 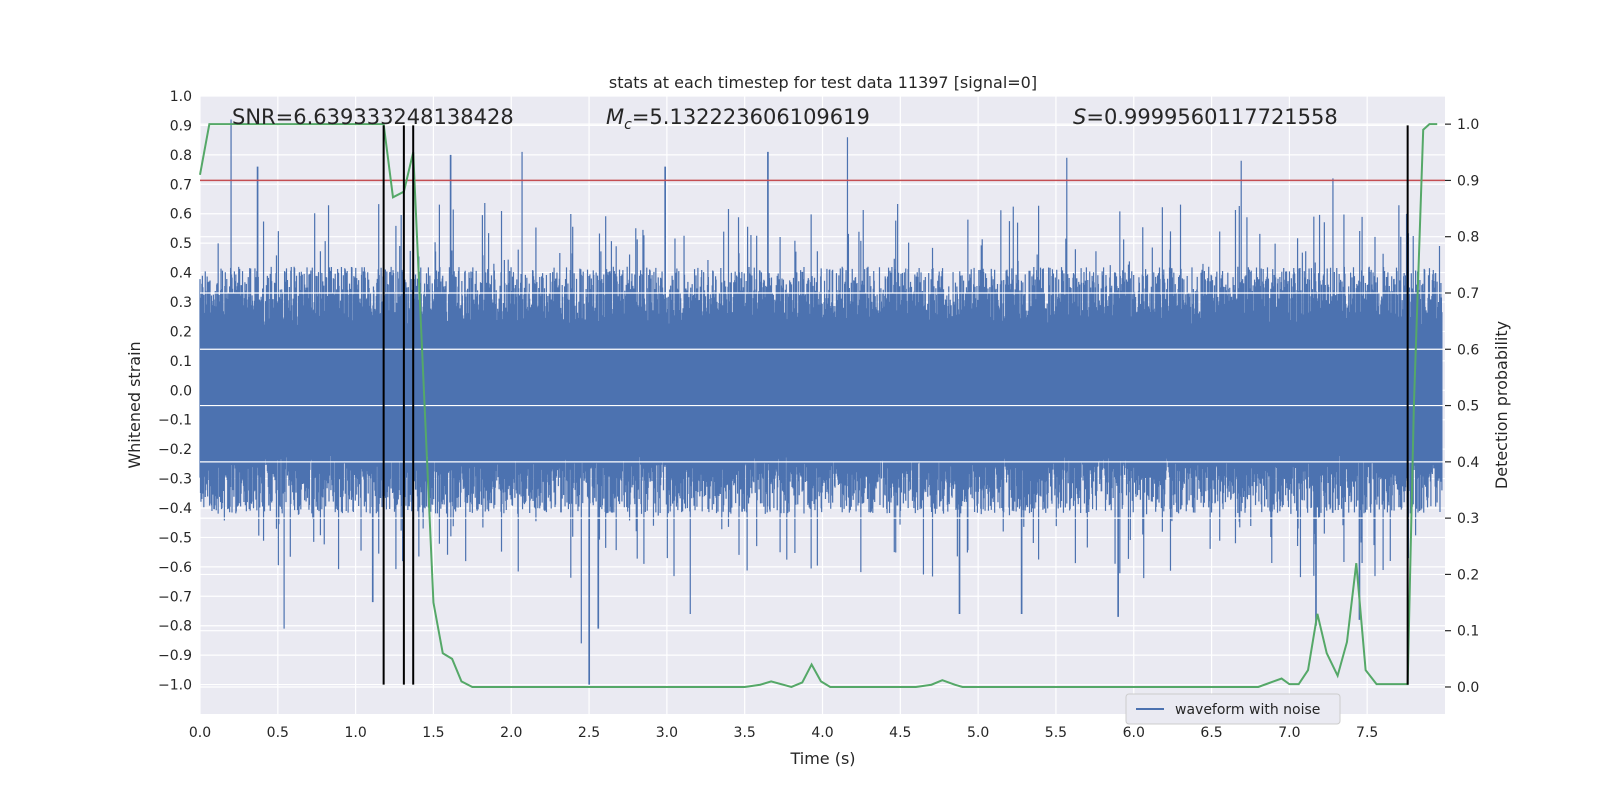 What do you see at coordinates (1468, 688) in the screenshot?
I see `y2-tick-label: 0.0` at bounding box center [1468, 688].